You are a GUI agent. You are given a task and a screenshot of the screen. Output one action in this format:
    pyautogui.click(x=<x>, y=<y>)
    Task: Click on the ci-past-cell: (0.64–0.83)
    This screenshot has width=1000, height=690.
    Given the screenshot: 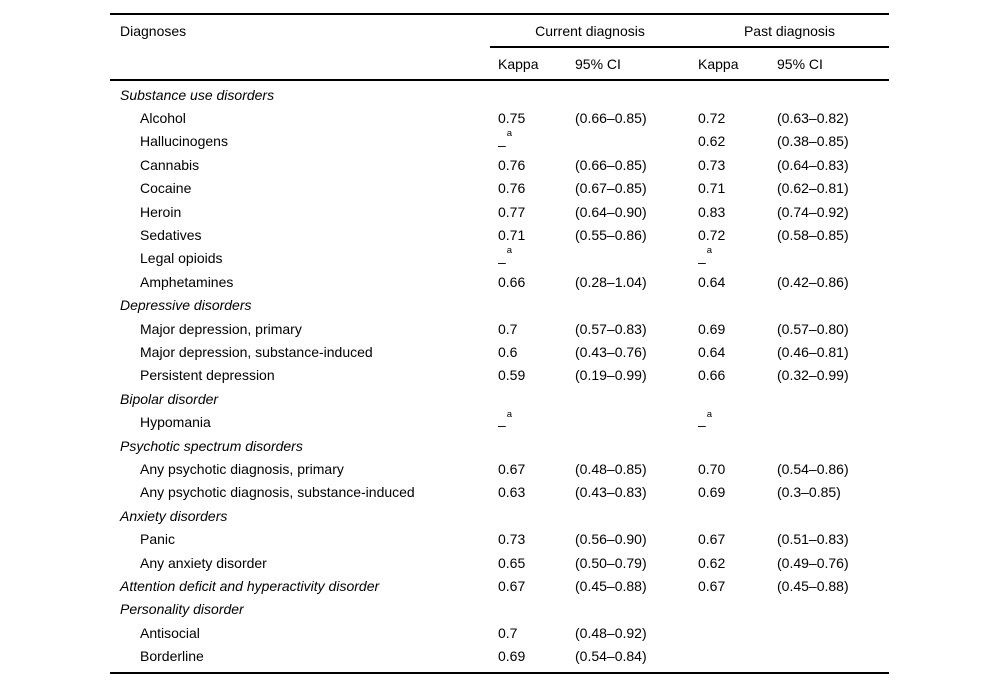 What is the action you would take?
    pyautogui.click(x=813, y=164)
    